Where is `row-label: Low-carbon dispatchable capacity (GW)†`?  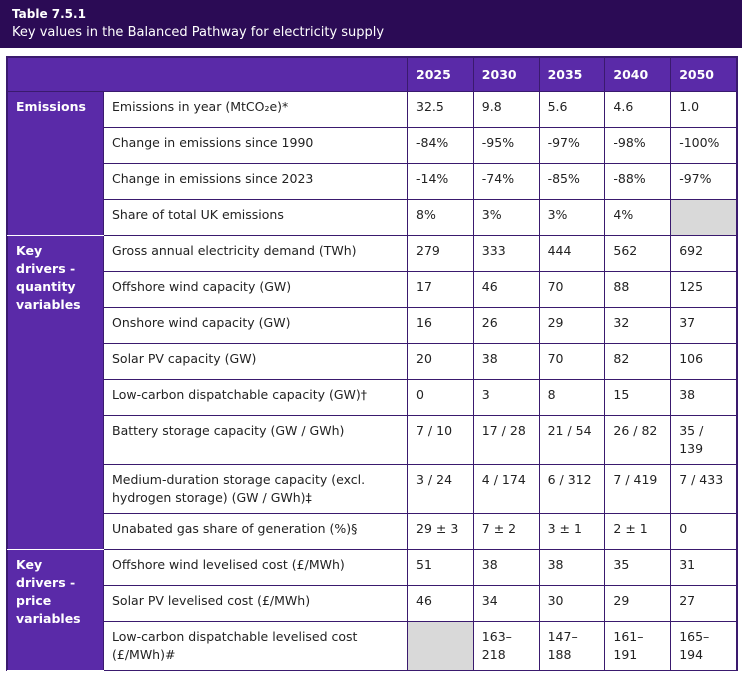
row-label: Low-carbon dispatchable capacity (GW)† is located at coordinates (255, 397).